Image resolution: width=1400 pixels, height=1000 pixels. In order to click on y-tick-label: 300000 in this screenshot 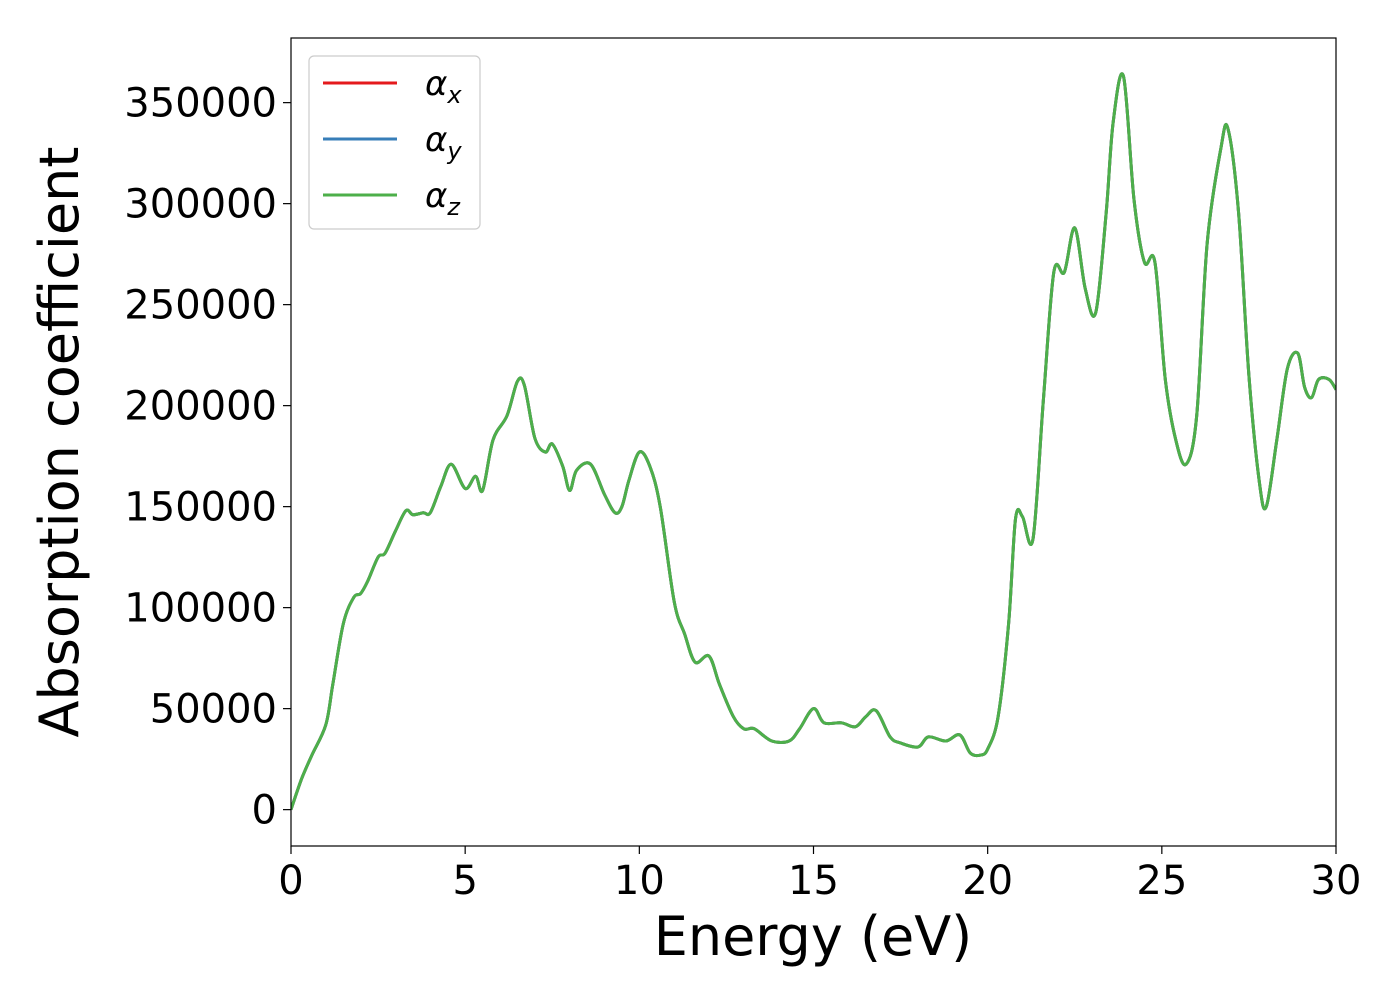, I will do `click(200, 205)`.